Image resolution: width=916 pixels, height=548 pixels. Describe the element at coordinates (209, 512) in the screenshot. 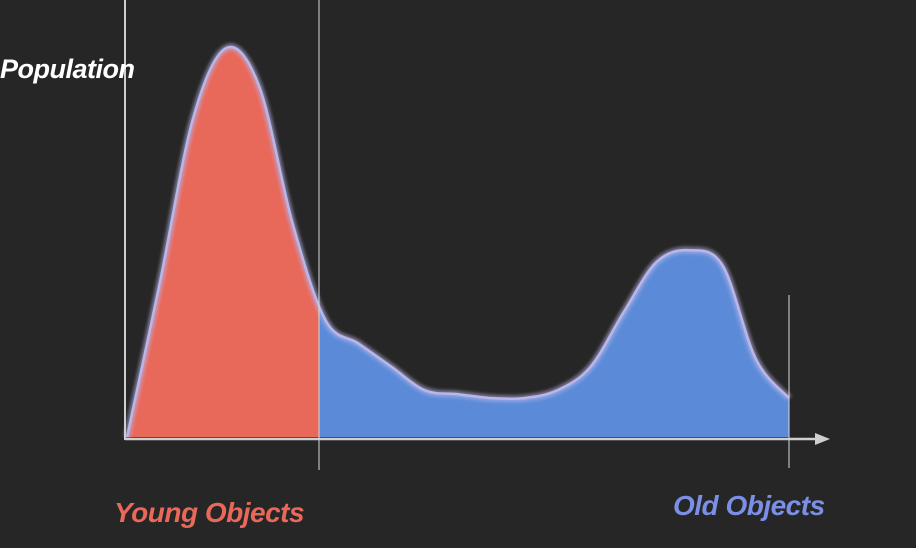

I see `young-objects-label: Young Objects` at that location.